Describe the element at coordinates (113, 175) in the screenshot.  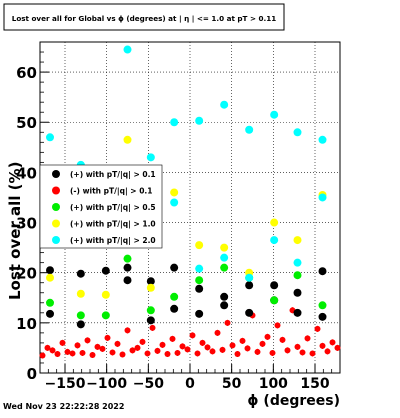
I see `legend-label: (+) with pT/|q| > 0.1` at that location.